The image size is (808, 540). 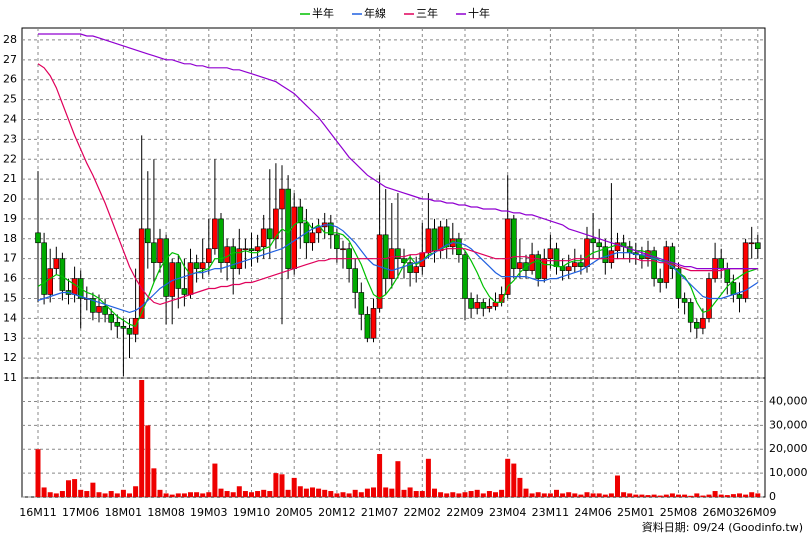 I want to click on x-tick-label: 24M06, so click(x=593, y=512).